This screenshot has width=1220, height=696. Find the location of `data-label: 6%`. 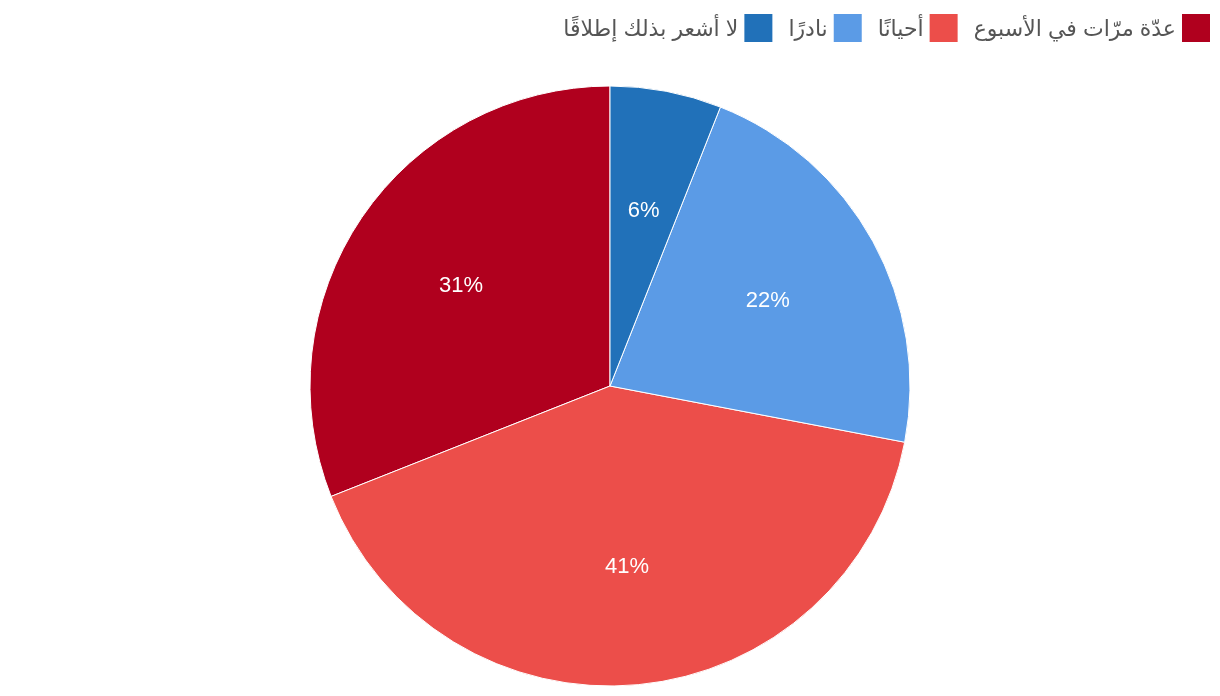

data-label: 6% is located at coordinates (643, 209).